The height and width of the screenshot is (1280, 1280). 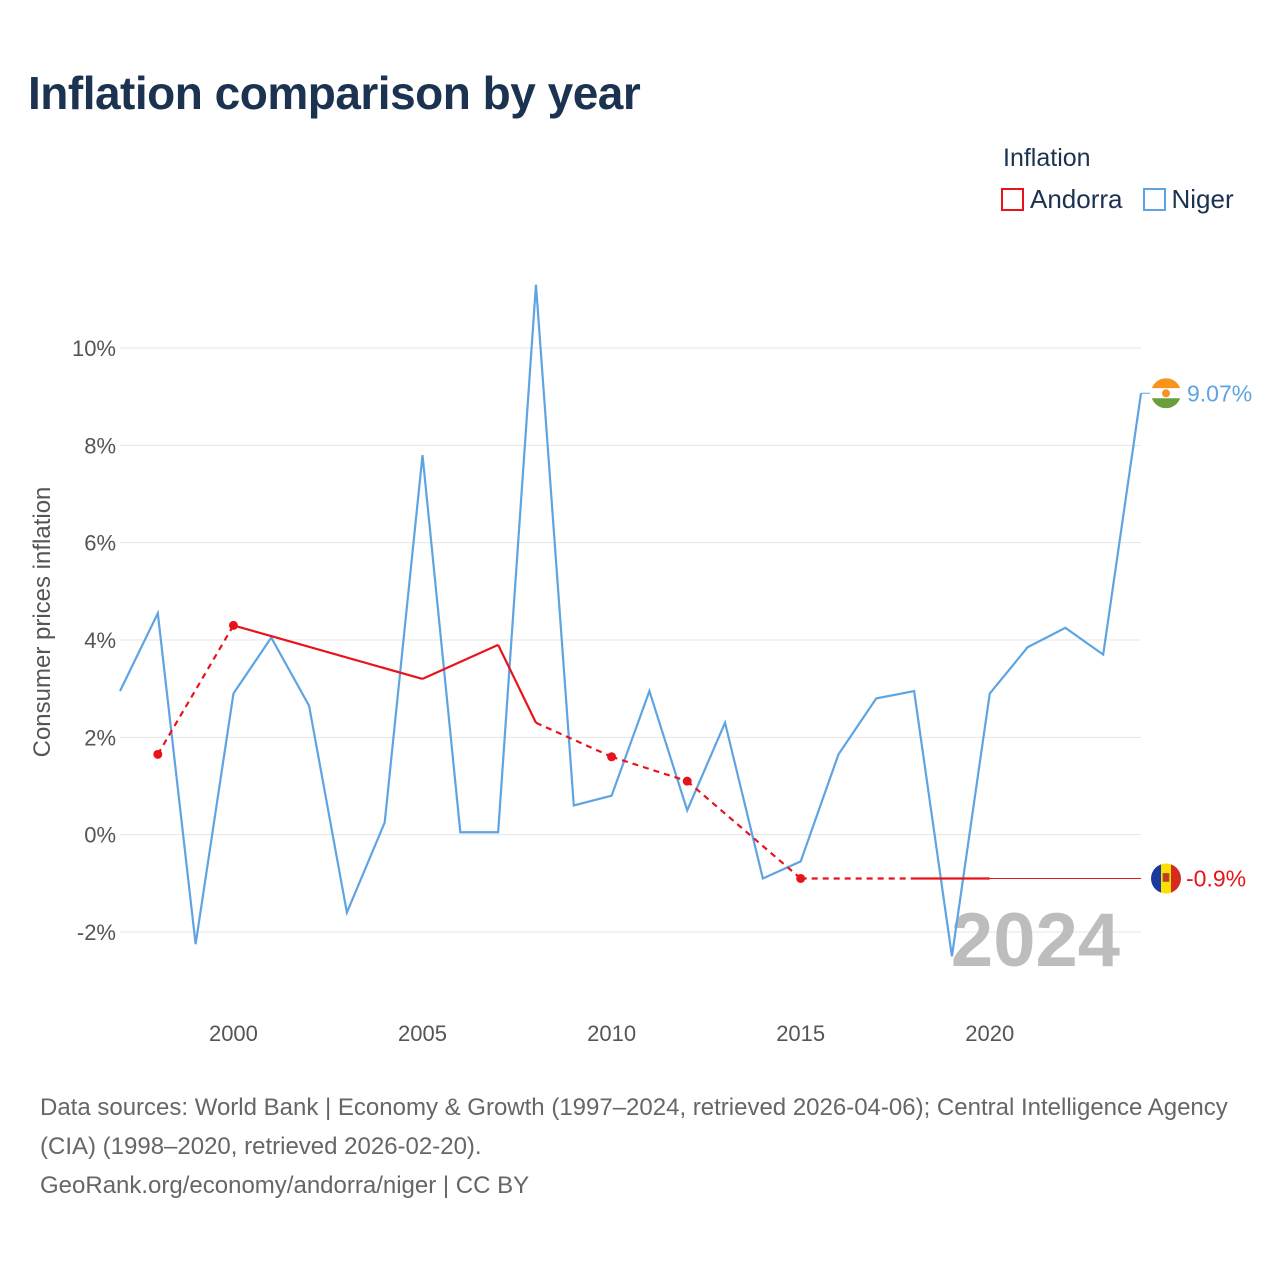 I want to click on legend-item-niger: Niger, so click(x=1188, y=199).